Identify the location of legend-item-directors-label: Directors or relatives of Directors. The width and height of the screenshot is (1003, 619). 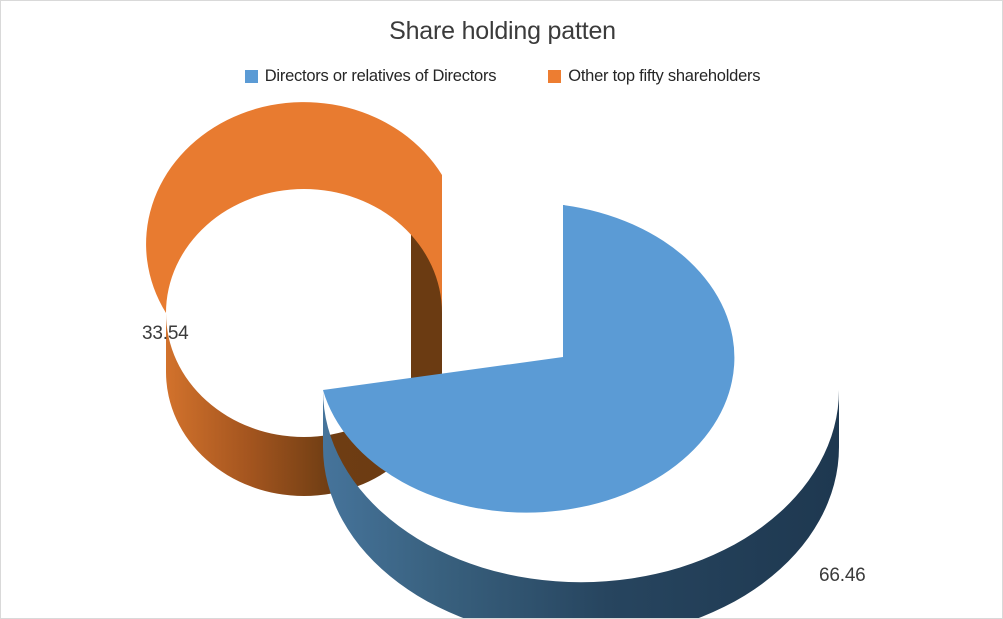
(380, 76).